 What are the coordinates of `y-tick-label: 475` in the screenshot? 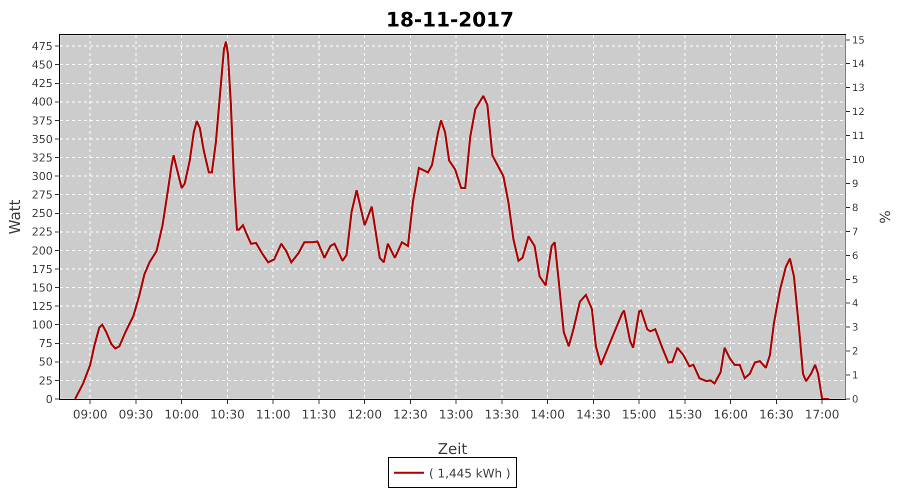 It's located at (42, 46).